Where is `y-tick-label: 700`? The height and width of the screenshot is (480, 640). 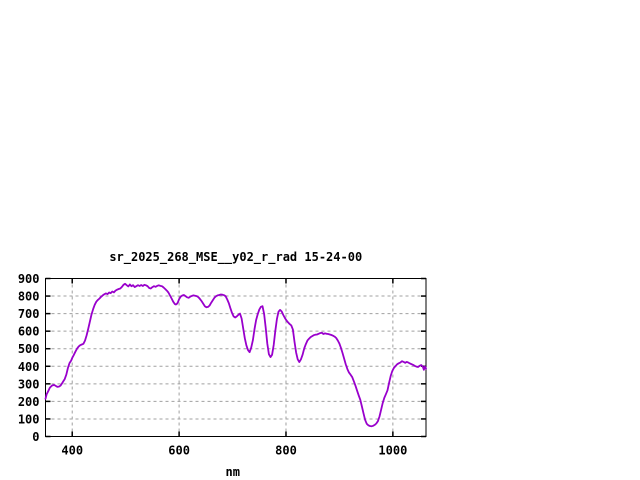 y-tick-label: 700 is located at coordinates (29, 314).